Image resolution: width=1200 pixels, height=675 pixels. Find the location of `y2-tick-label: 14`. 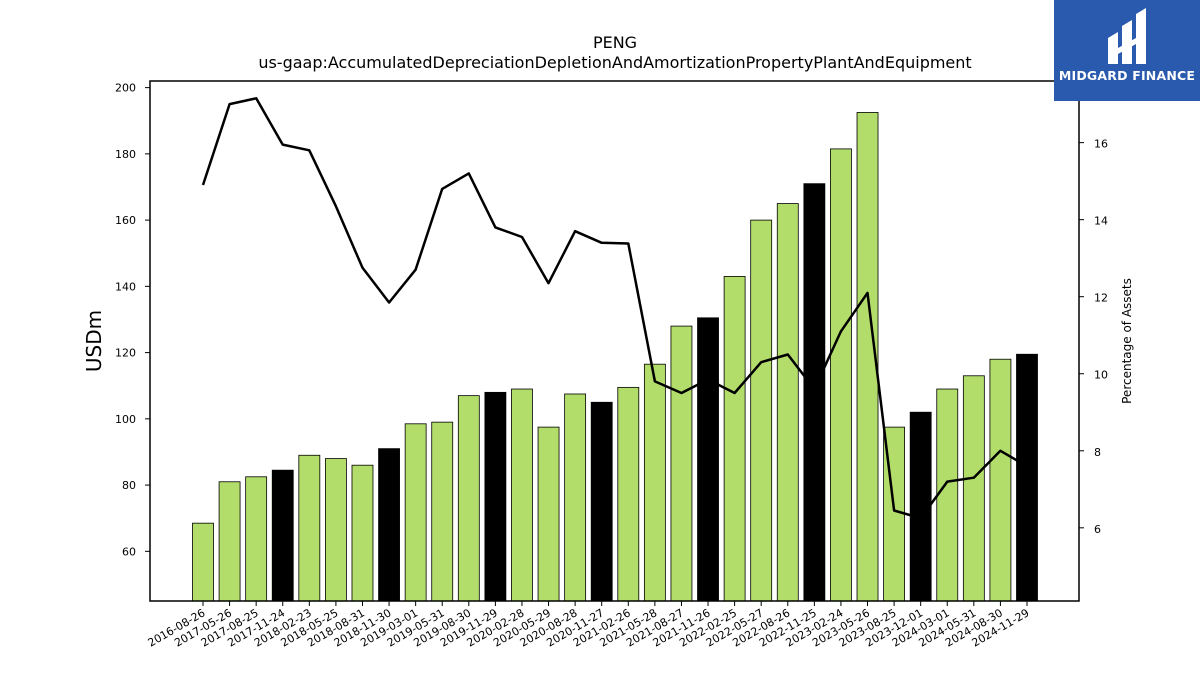

y2-tick-label: 14 is located at coordinates (1101, 221).